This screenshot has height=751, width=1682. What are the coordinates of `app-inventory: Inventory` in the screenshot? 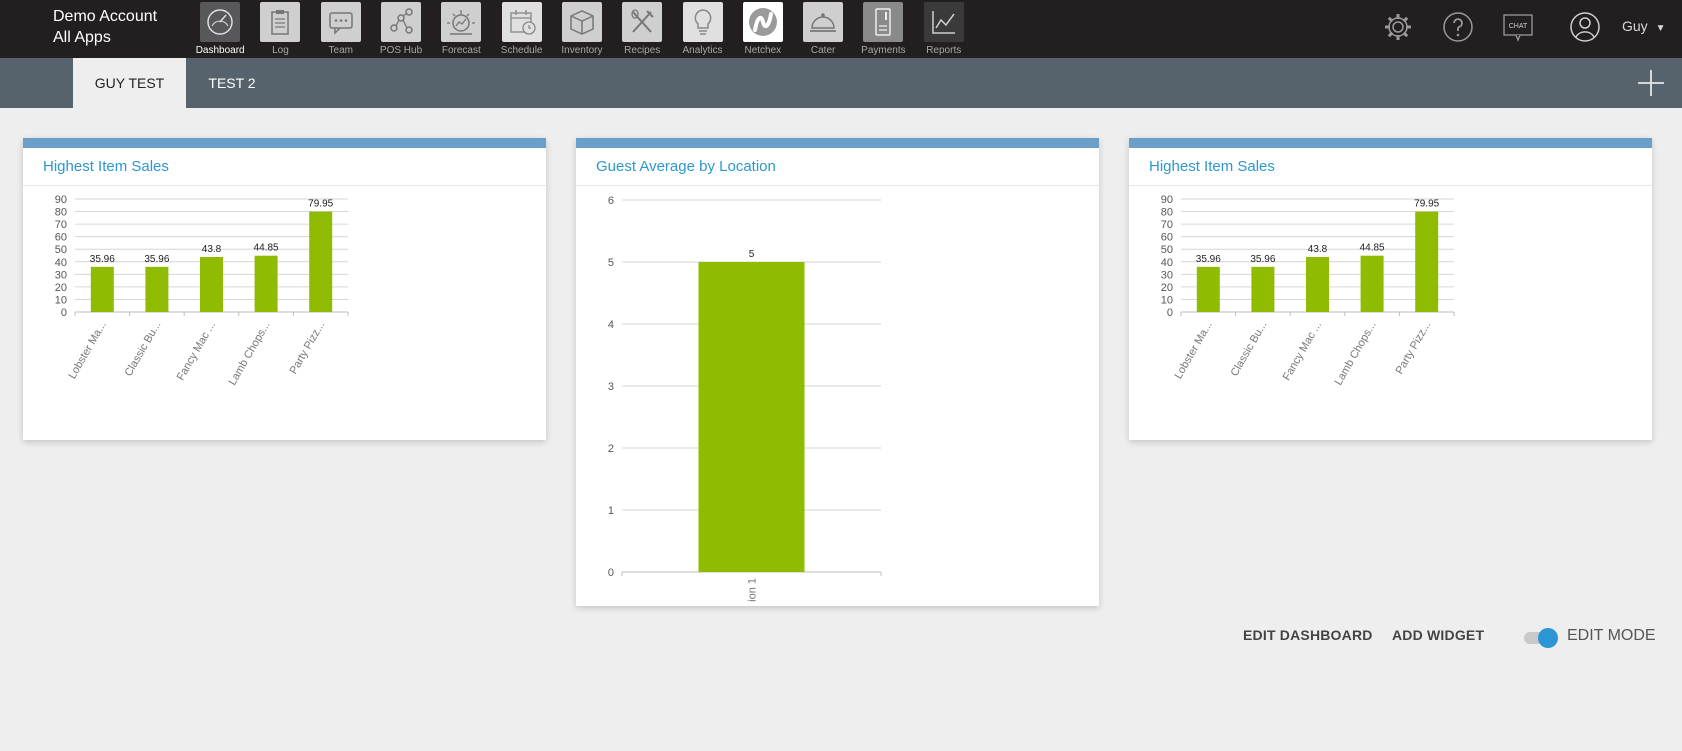 It's located at (582, 29).